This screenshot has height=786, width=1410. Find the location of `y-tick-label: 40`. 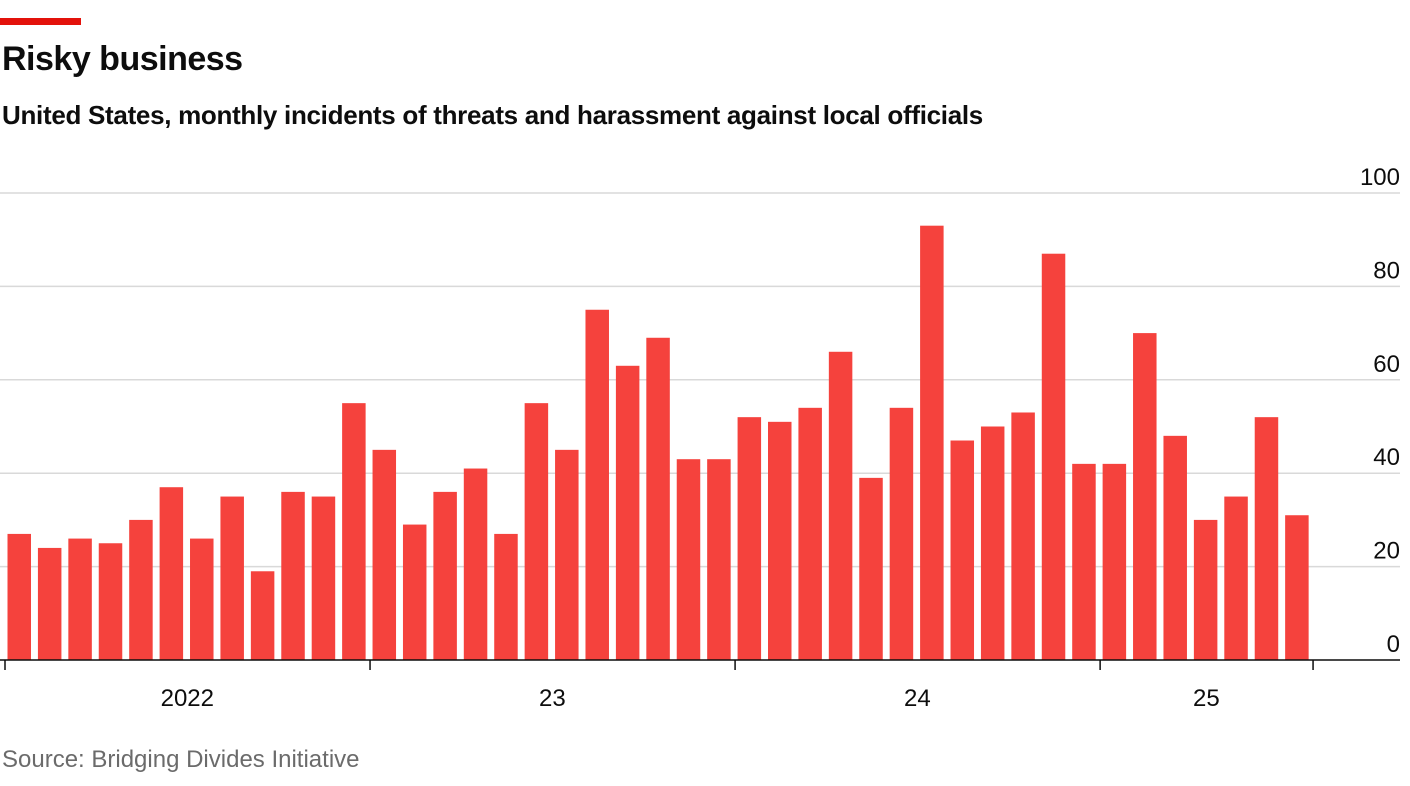

y-tick-label: 40 is located at coordinates (1386, 457).